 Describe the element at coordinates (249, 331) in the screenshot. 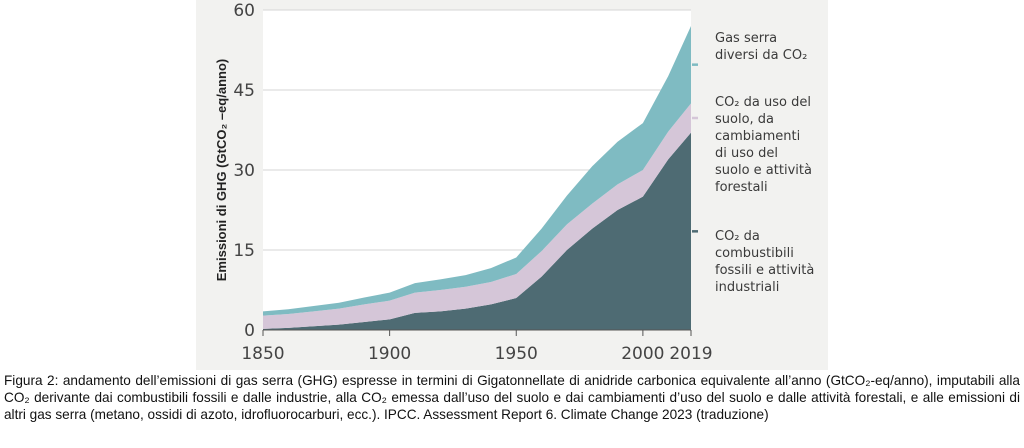

I see `y-tick-label: 0` at that location.